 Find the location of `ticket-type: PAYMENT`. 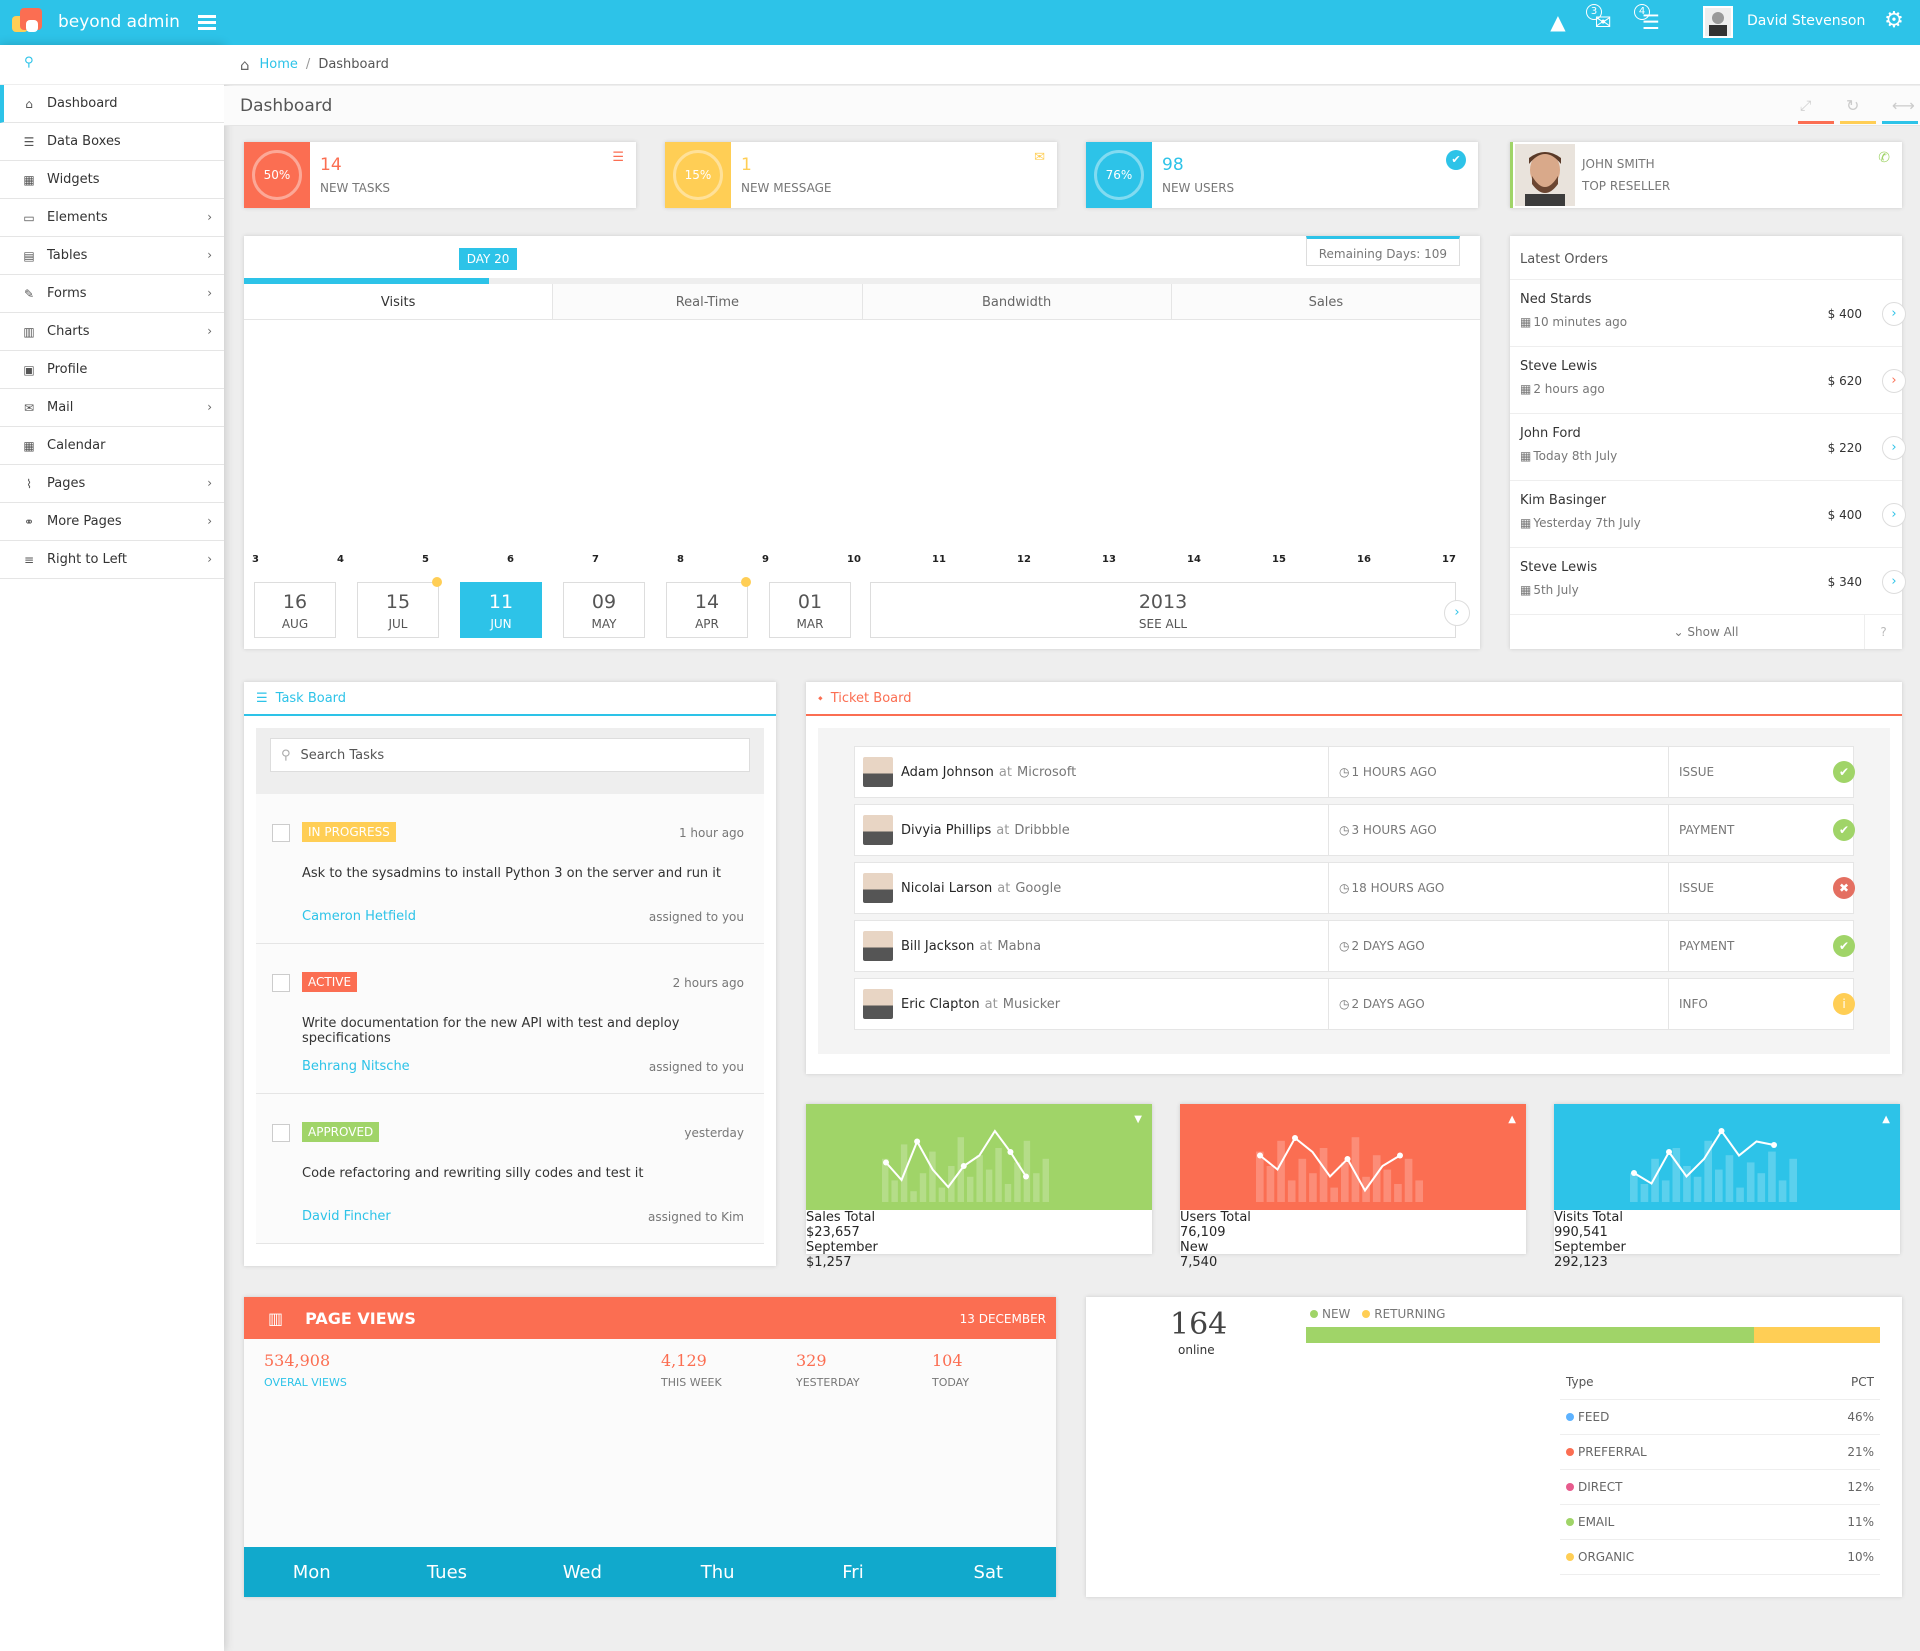

ticket-type: PAYMENT is located at coordinates (1707, 946).